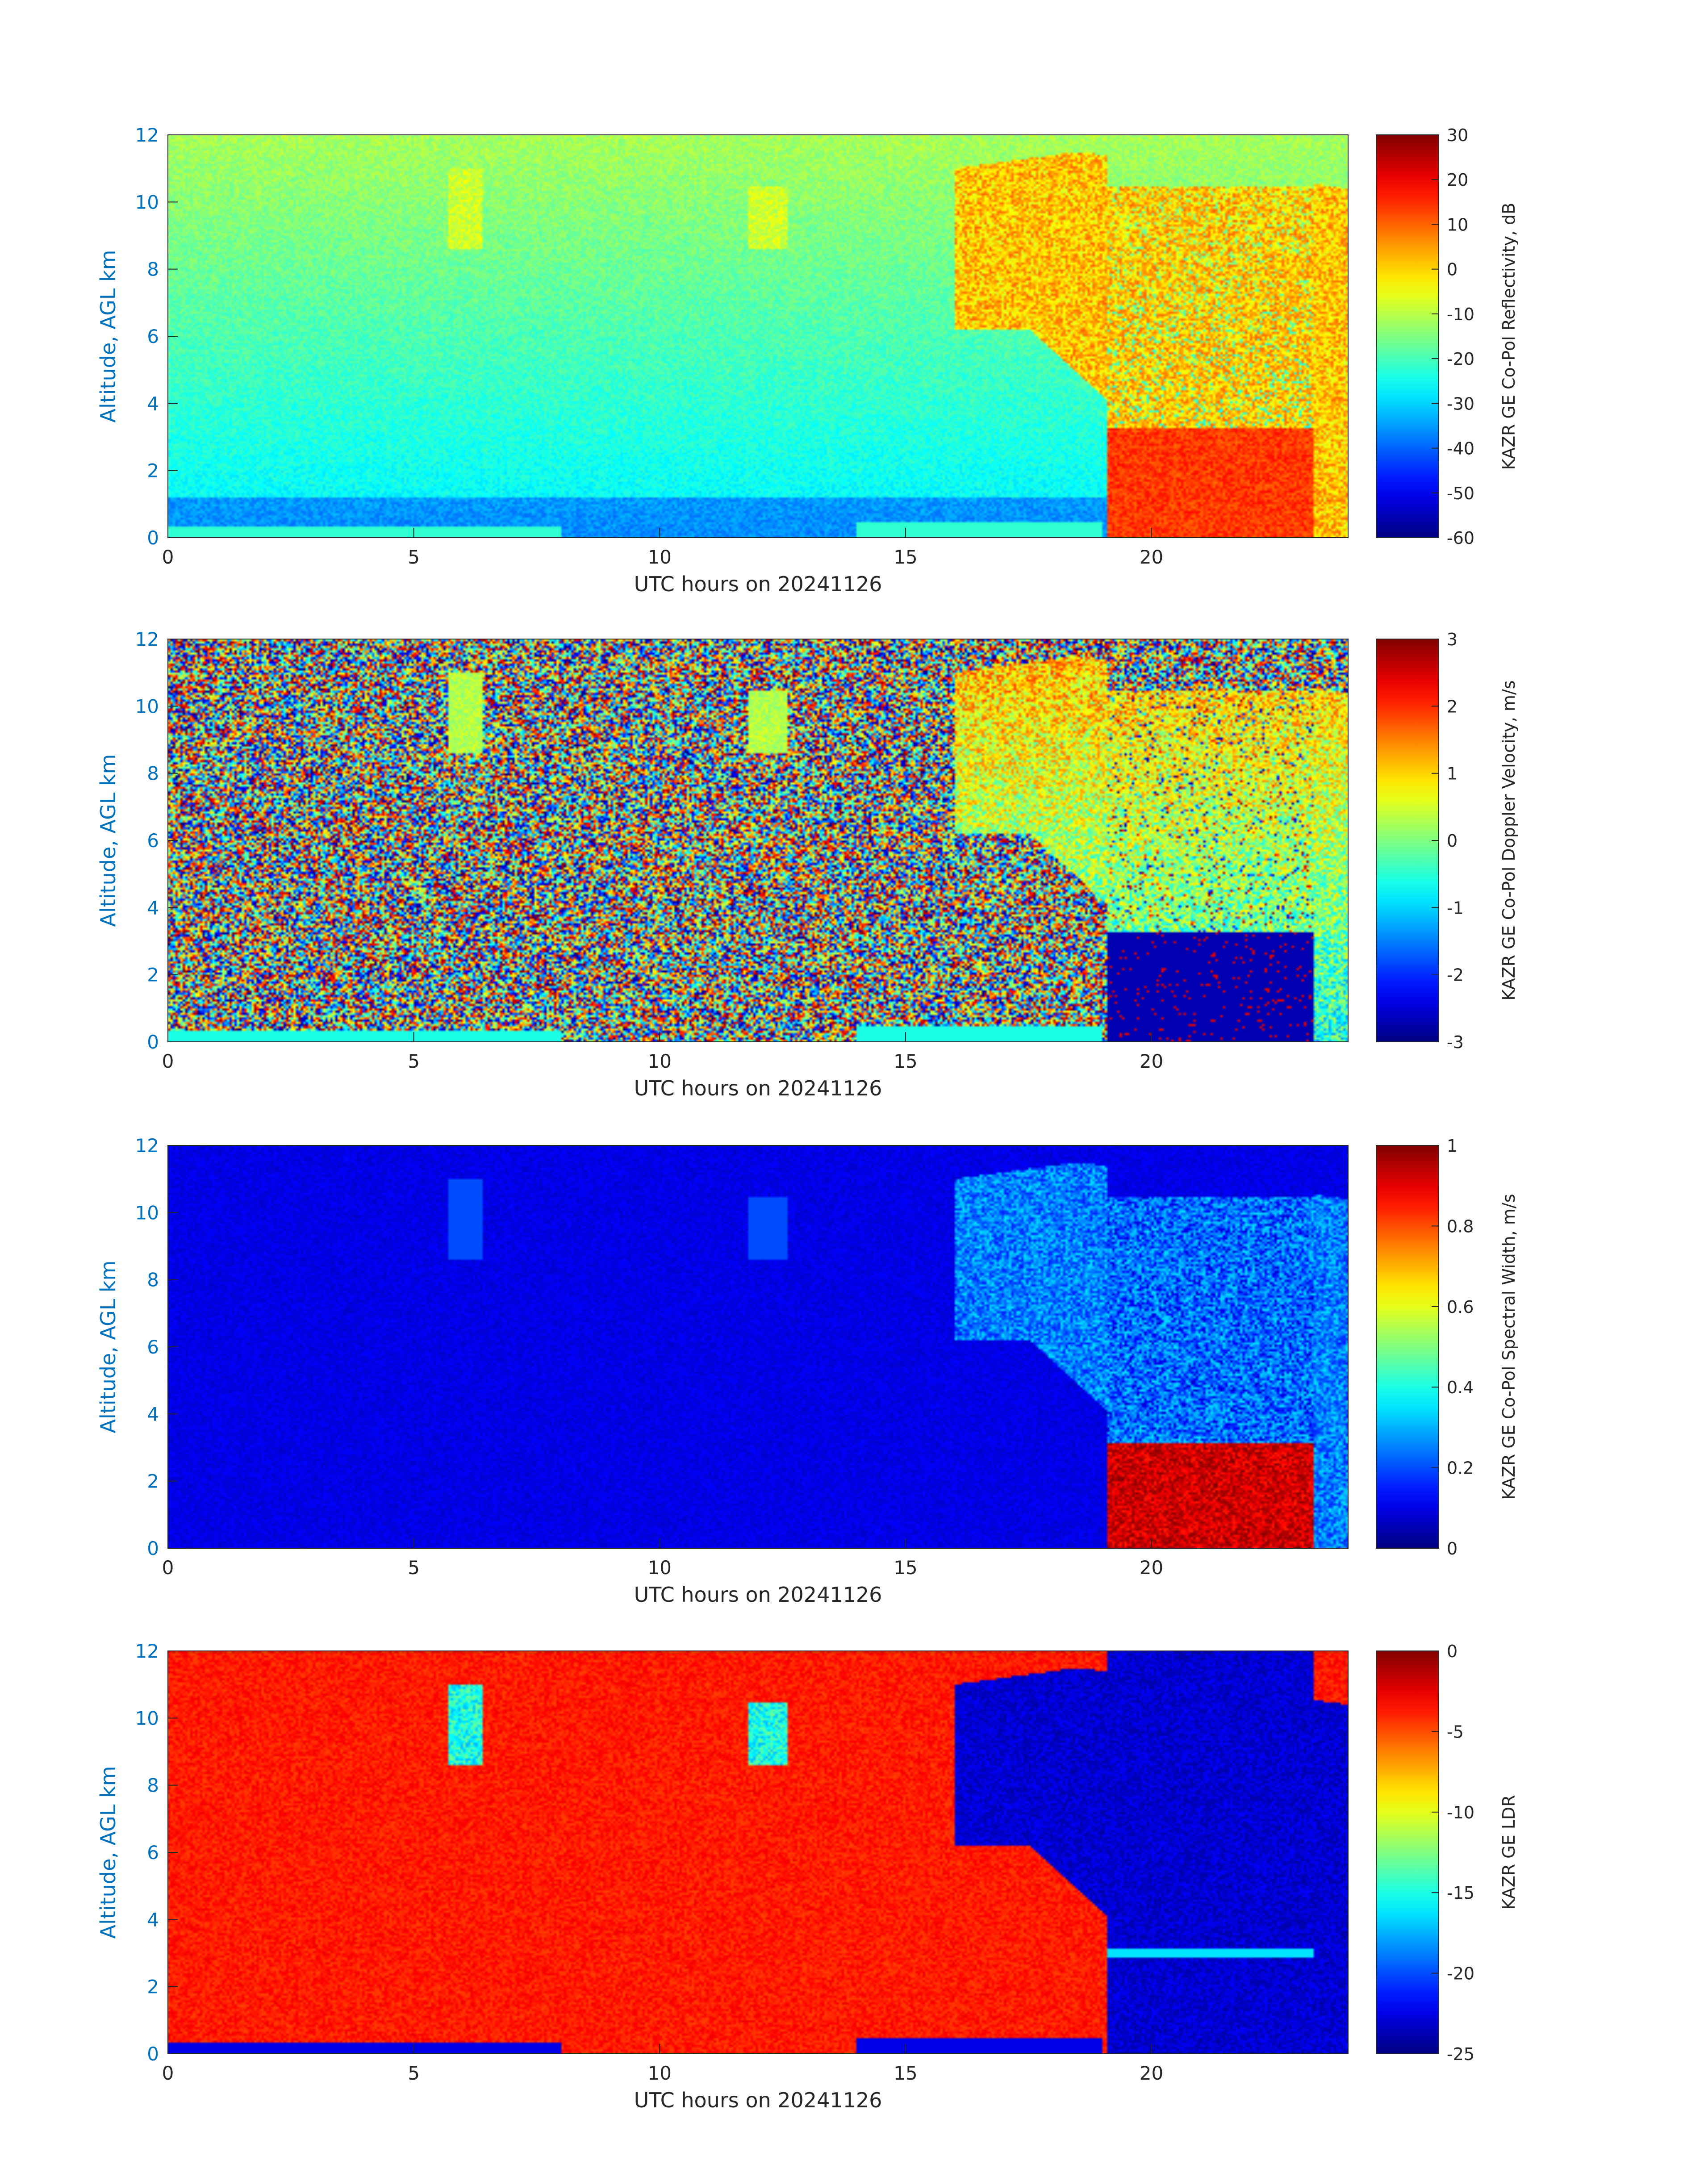 This screenshot has height=2177, width=1708. I want to click on colorbar-tick-label: 2, so click(1452, 706).